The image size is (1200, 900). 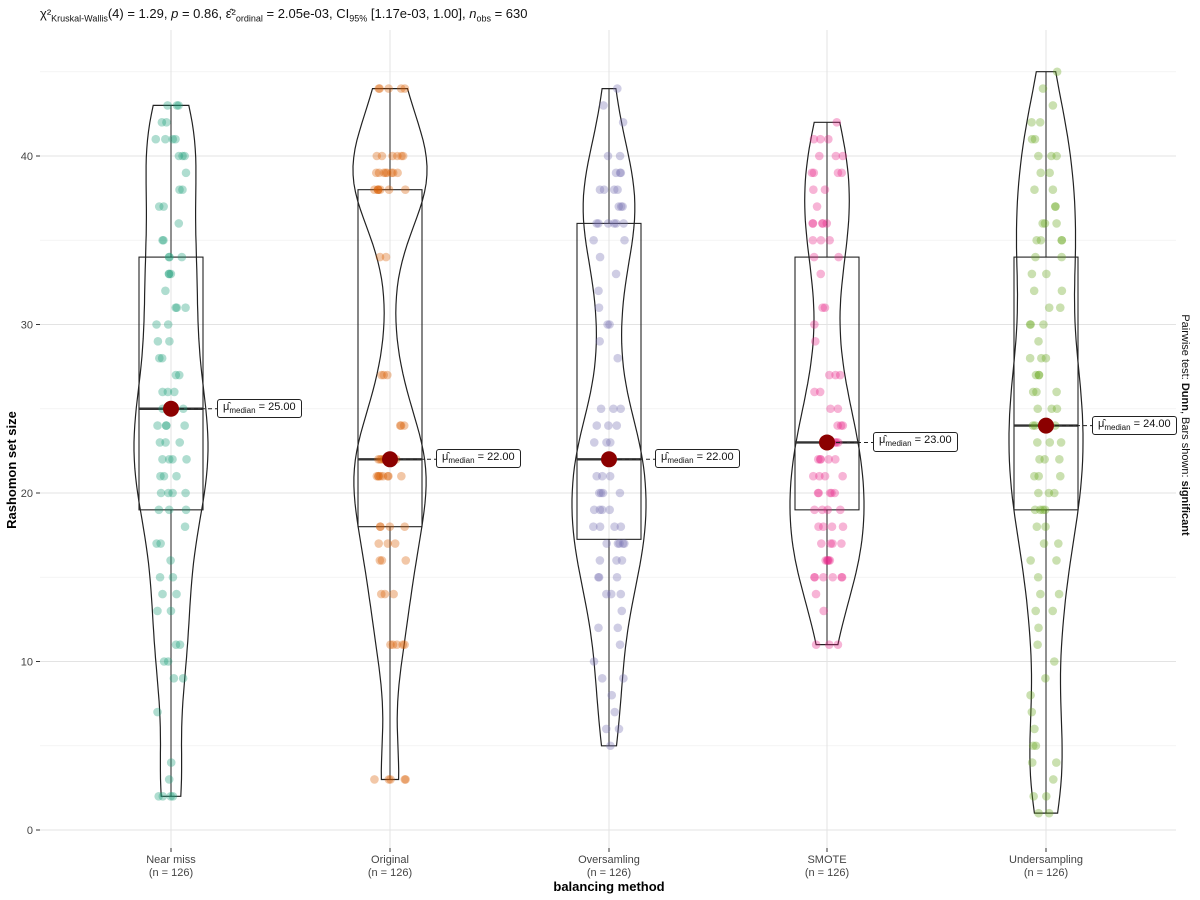 What do you see at coordinates (473, 13) in the screenshot?
I see `title-n-symbol: n` at bounding box center [473, 13].